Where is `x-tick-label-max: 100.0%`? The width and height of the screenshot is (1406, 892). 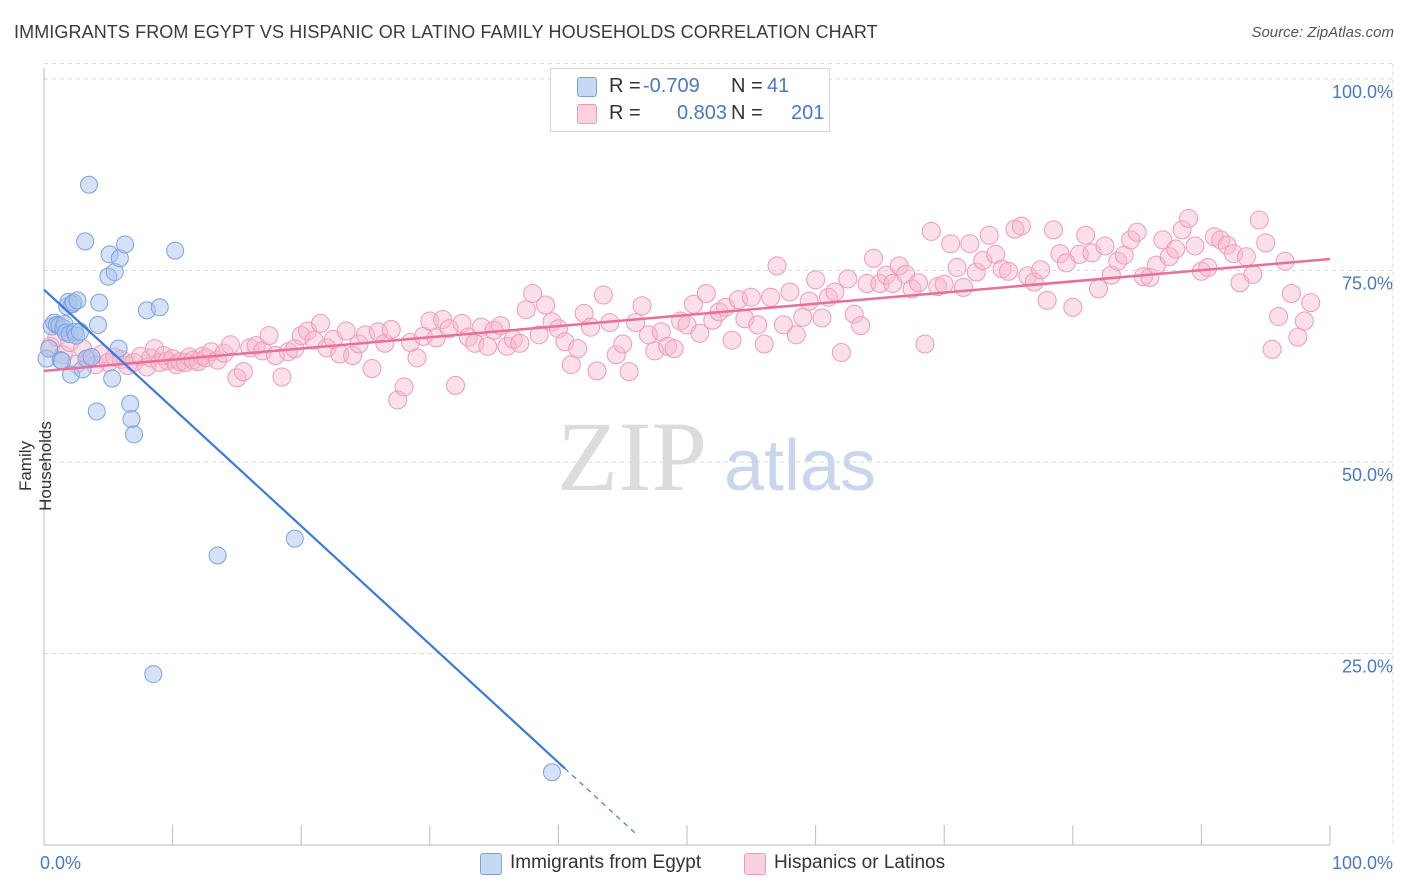 x-tick-label-max: 100.0% is located at coordinates (1362, 863).